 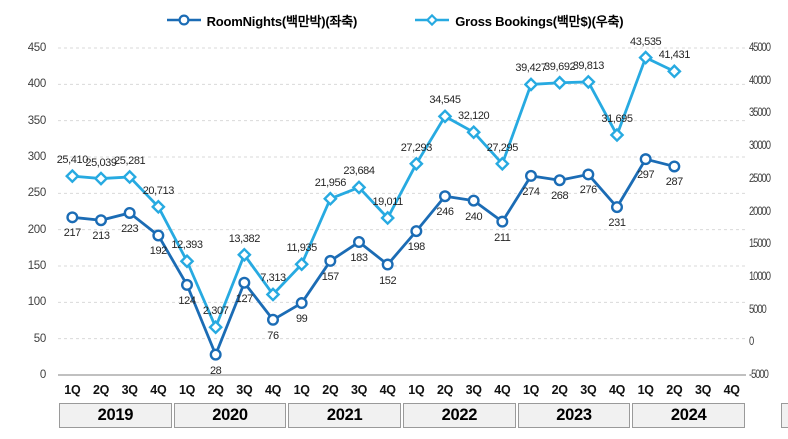 What do you see at coordinates (115, 415) in the screenshot?
I see `year-band: 2019` at bounding box center [115, 415].